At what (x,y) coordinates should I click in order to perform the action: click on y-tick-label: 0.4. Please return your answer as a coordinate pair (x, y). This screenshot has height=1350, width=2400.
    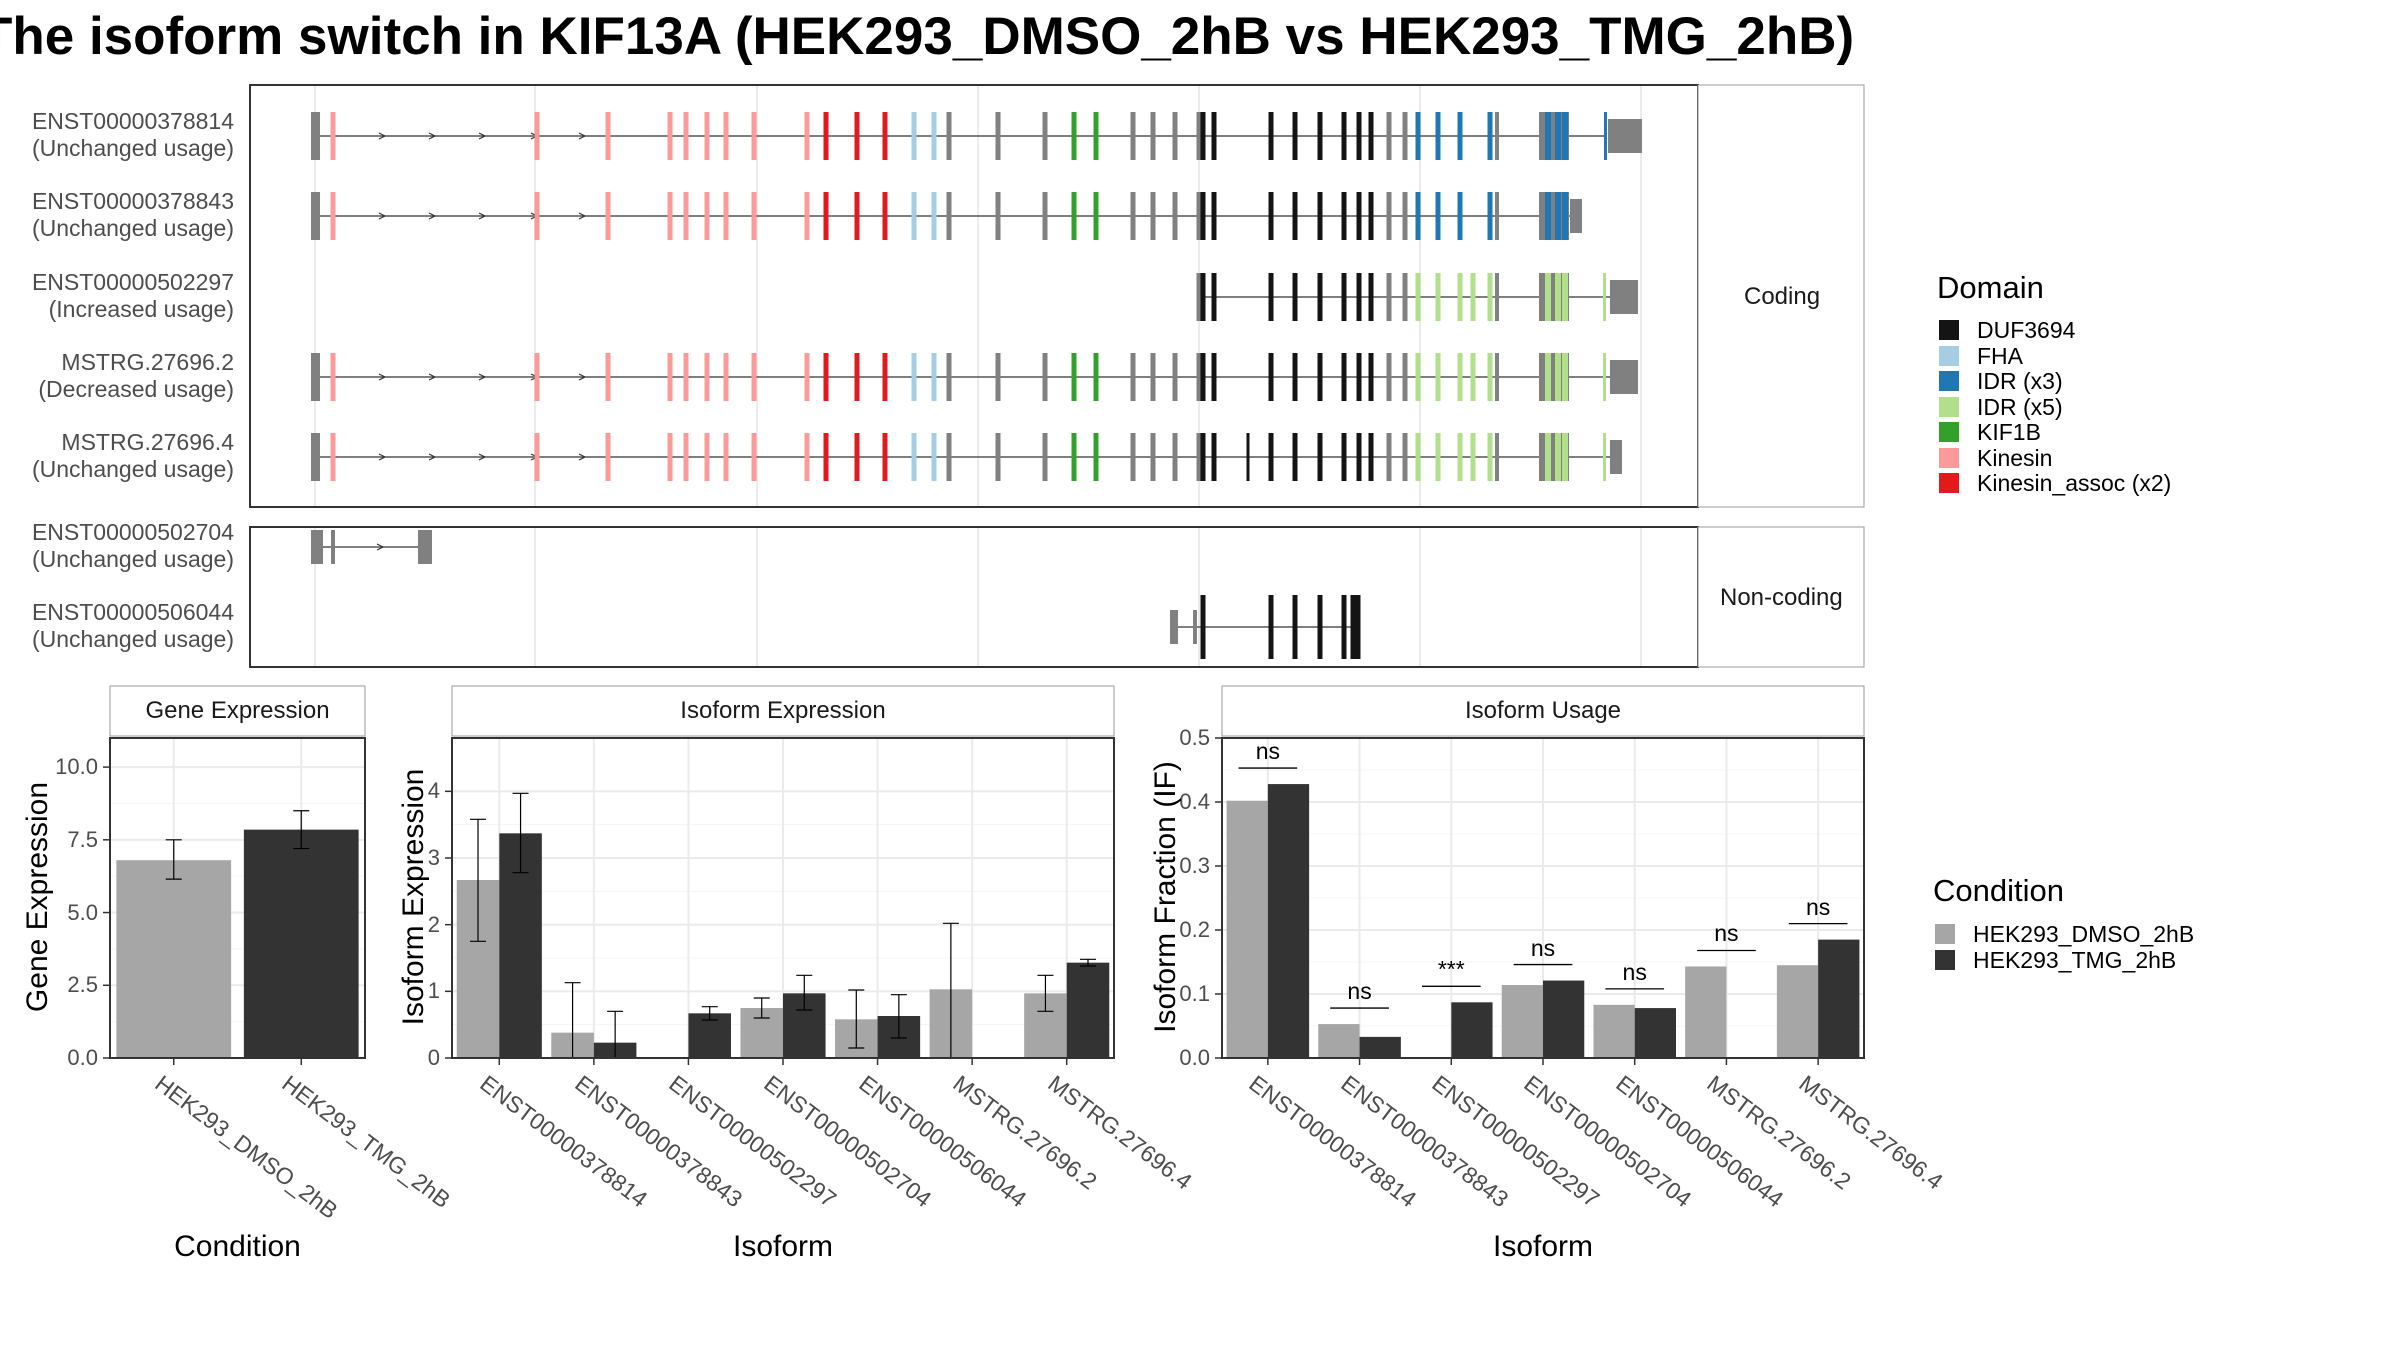
    Looking at the image, I should click on (1194, 801).